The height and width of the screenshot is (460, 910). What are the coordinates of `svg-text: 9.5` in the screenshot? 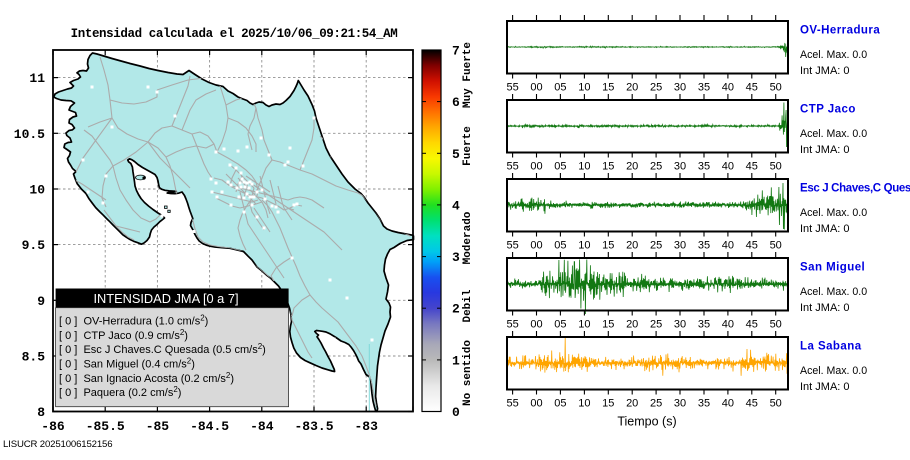 It's located at (34, 245).